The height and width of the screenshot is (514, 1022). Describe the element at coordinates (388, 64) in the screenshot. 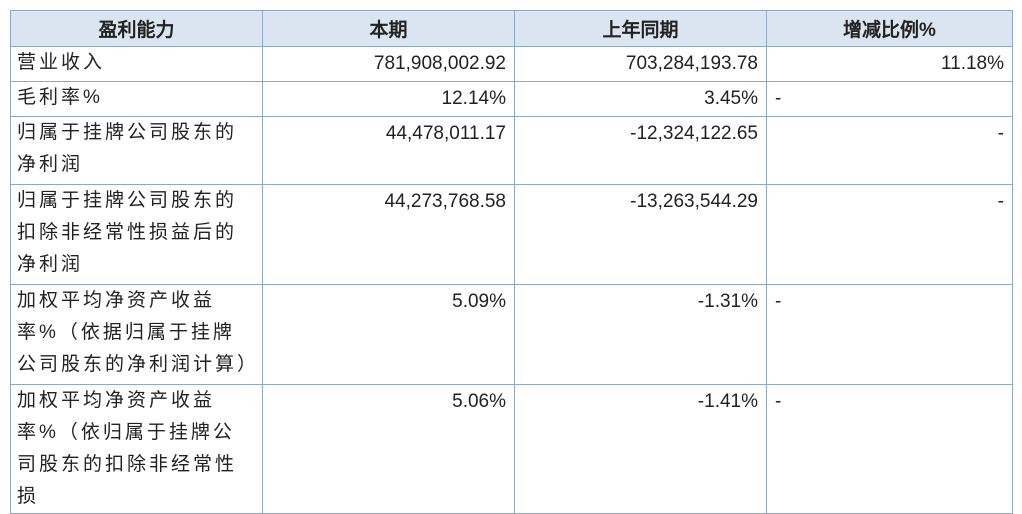

I see `table-cell: 781,908,002.92` at that location.